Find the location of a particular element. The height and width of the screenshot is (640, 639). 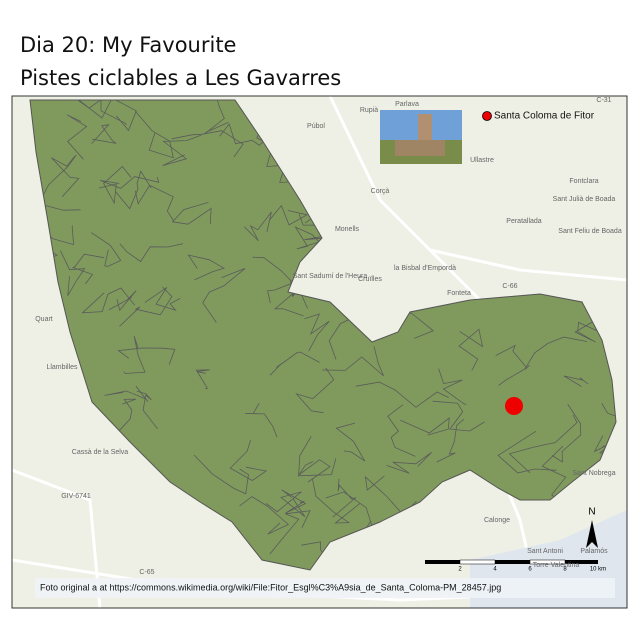

place-label: Púbol is located at coordinates (316, 126).